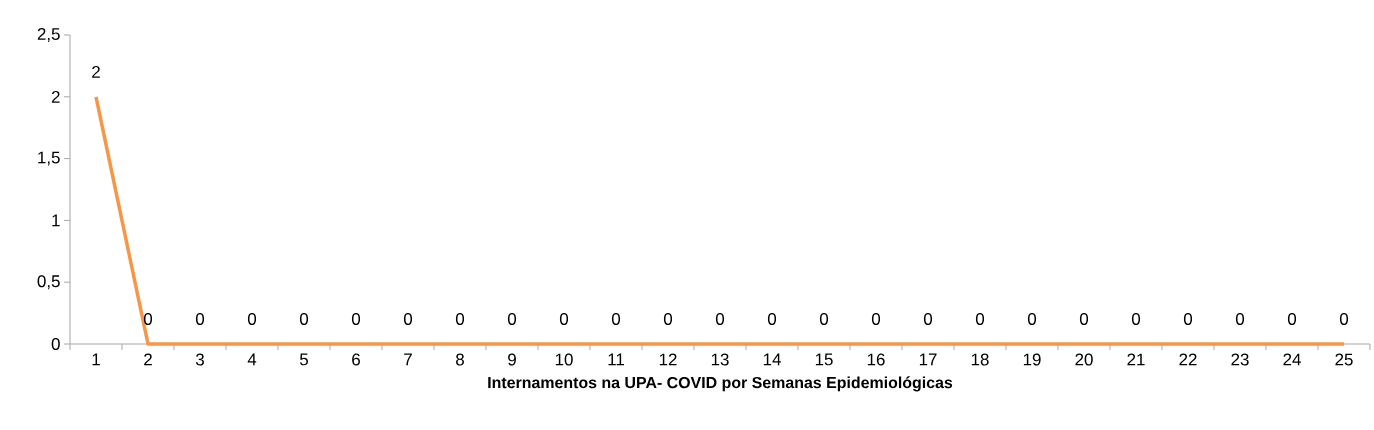 The image size is (1374, 430). Describe the element at coordinates (1188, 359) in the screenshot. I see `x-tick-label: 22` at that location.